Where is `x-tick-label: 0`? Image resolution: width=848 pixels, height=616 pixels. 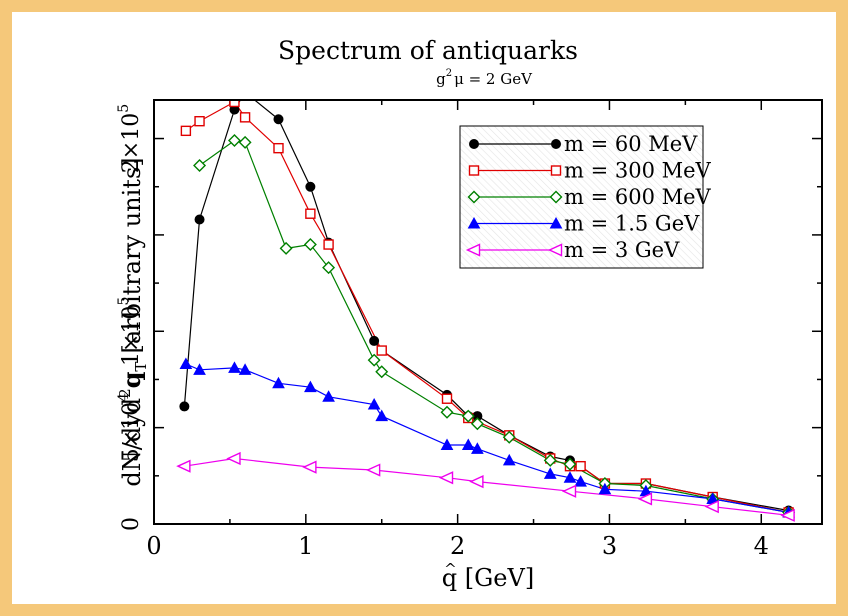
x-tick-label: 0 is located at coordinates (153, 546).